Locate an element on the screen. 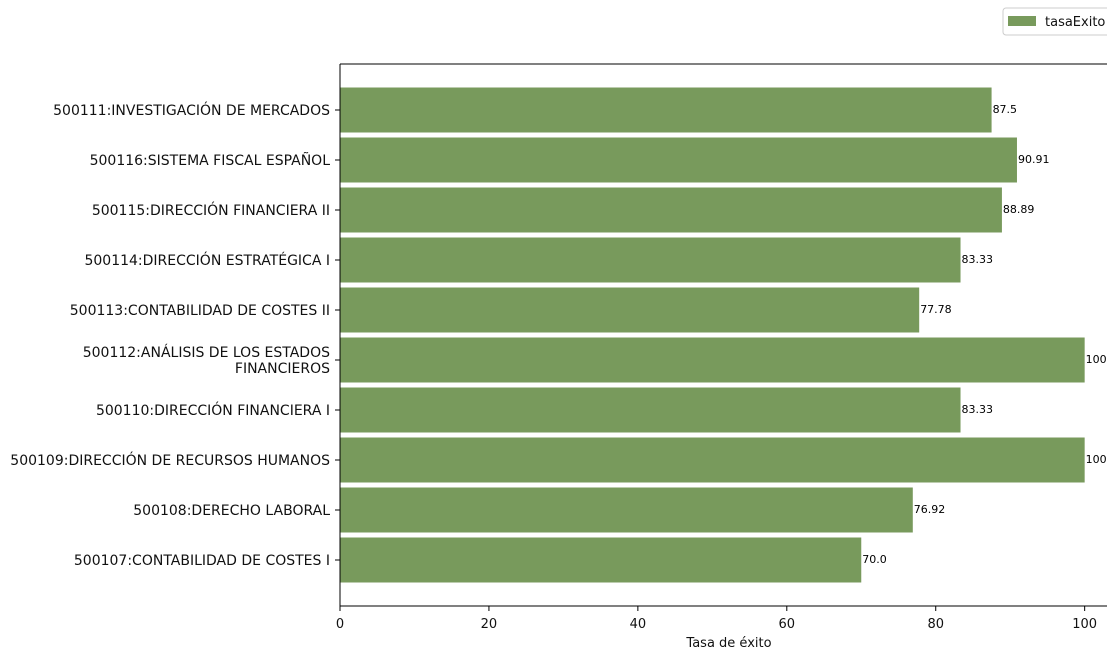  x-tick-label: 20 is located at coordinates (489, 624).